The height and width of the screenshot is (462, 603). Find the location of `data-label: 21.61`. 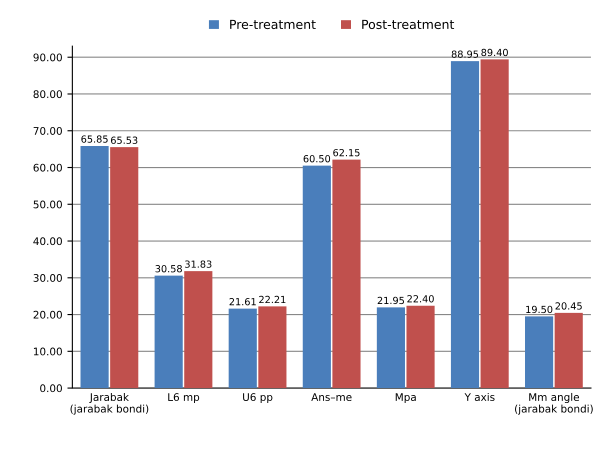

data-label: 21.61 is located at coordinates (243, 302).